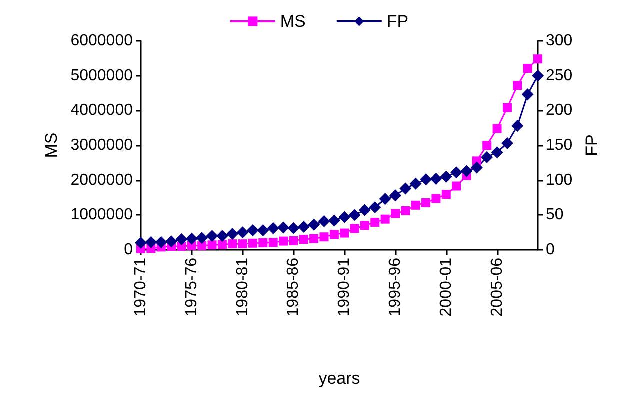 The height and width of the screenshot is (401, 638). What do you see at coordinates (51, 145) in the screenshot?
I see `y-axis-title: MS` at bounding box center [51, 145].